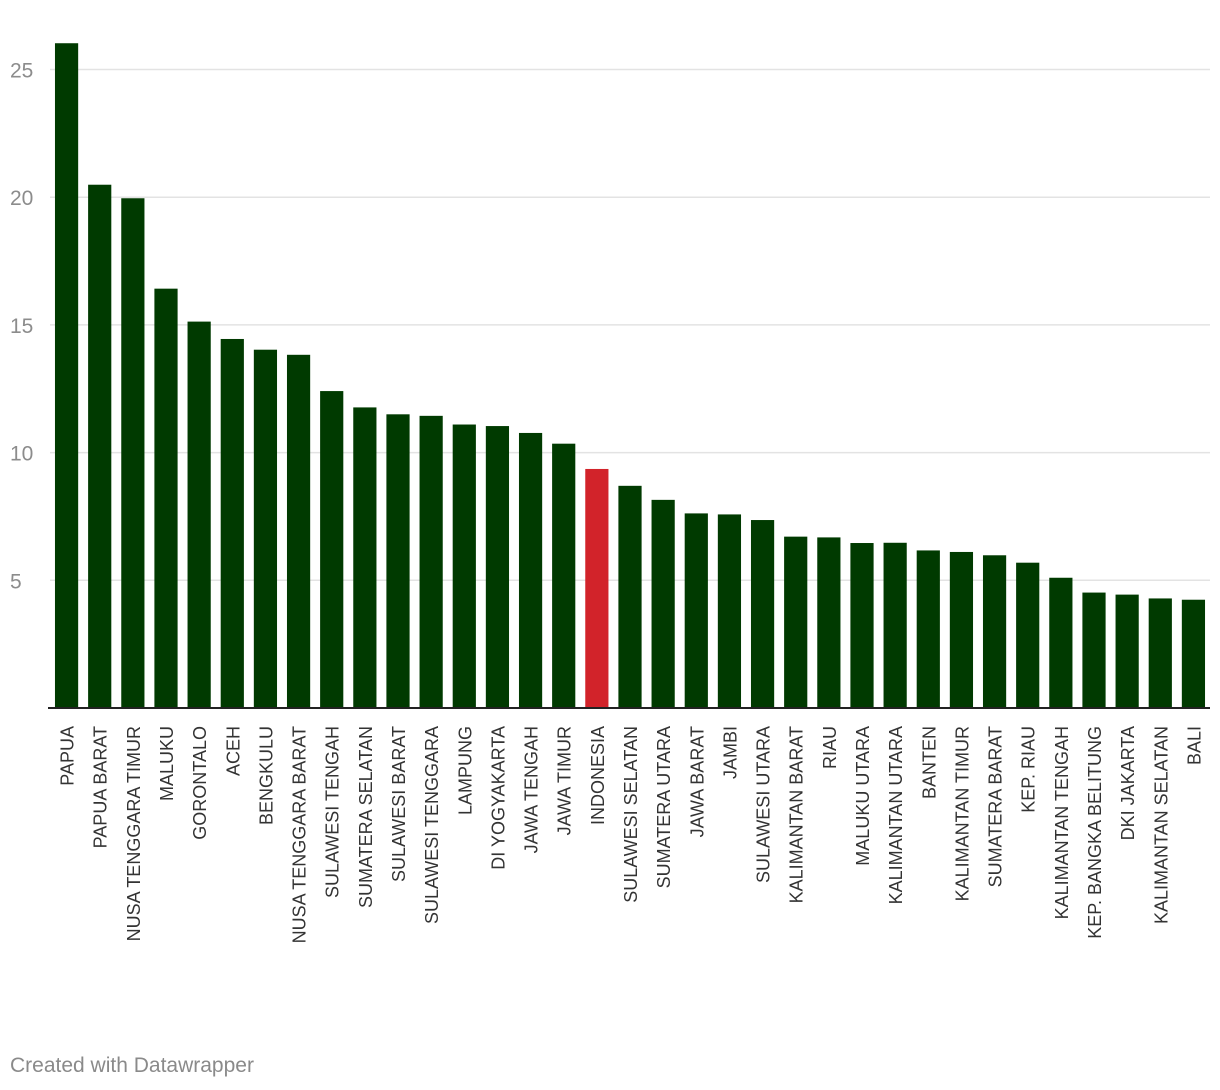 The image size is (1220, 1090). What do you see at coordinates (101, 787) in the screenshot?
I see `x-tick-label: PAPUA BARAT` at bounding box center [101, 787].